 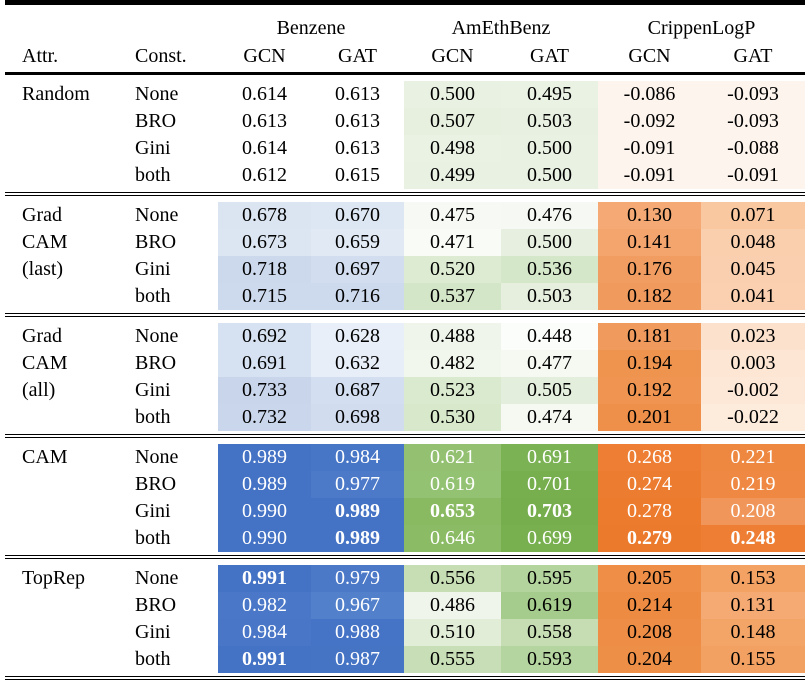 I want to click on model-column-header-gcn: GCN, so click(x=452, y=56).